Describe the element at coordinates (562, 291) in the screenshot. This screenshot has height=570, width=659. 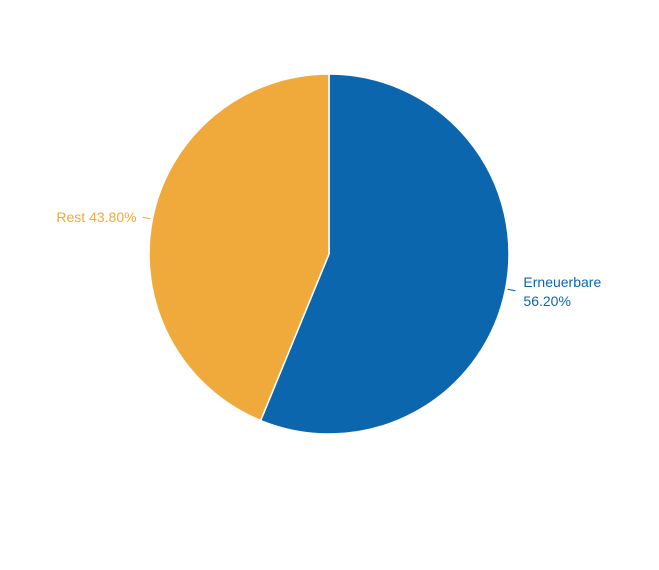
I see `slice-label-erneuerbare: Erneuerbare 56.20%` at that location.